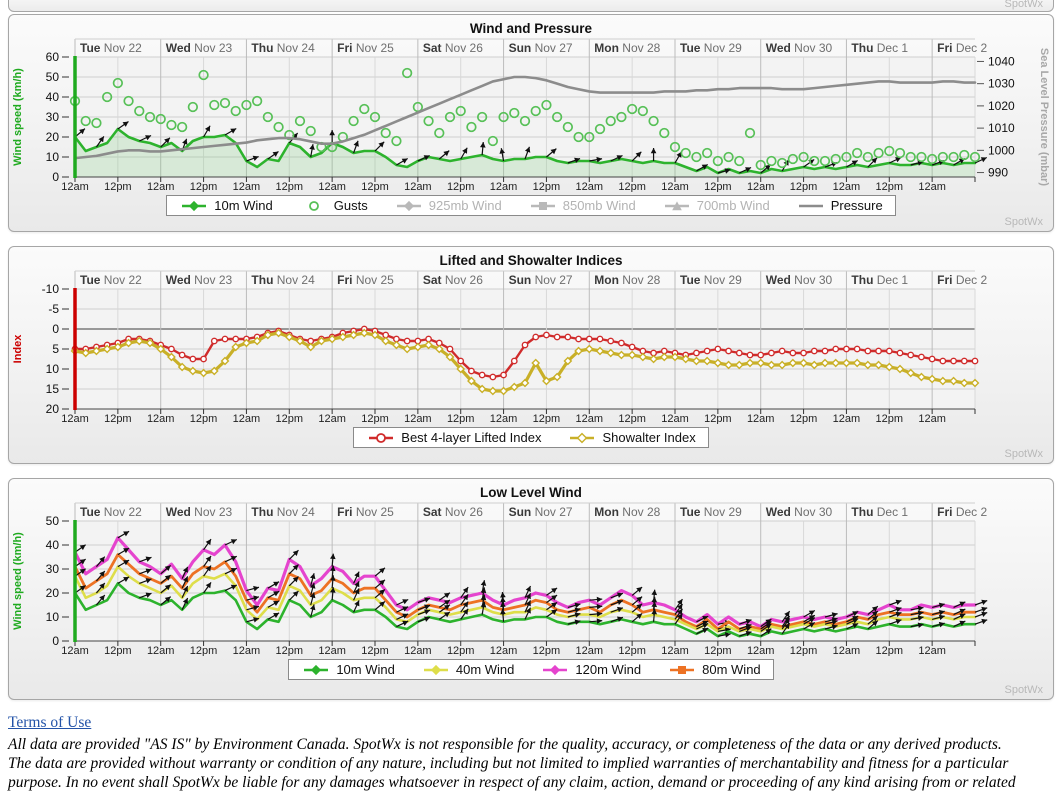 Image resolution: width=1062 pixels, height=797 pixels. I want to click on legend-item-pressure: Pressure, so click(839, 205).